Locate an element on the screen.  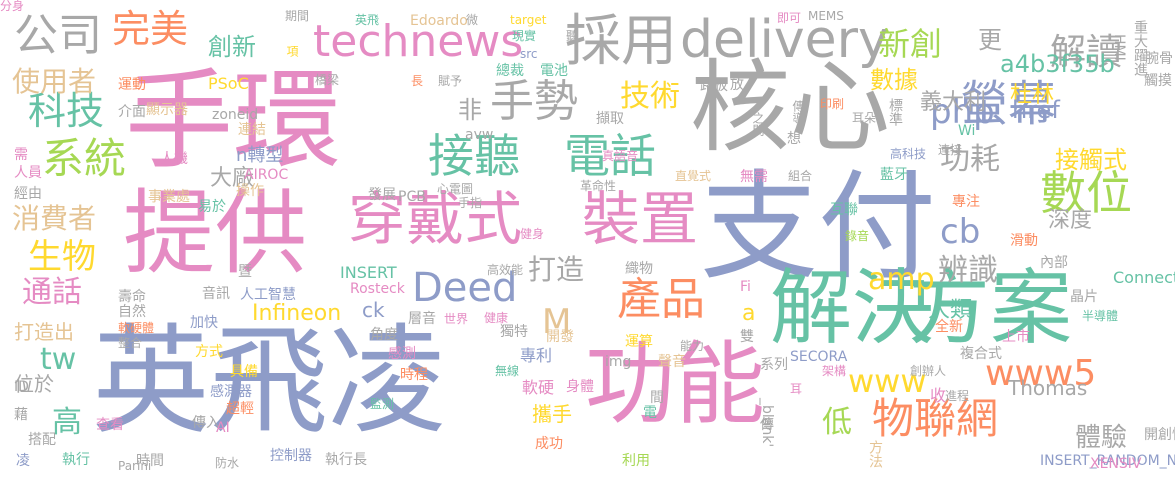
word-177-cjk: 需 is located at coordinates (21, 155).